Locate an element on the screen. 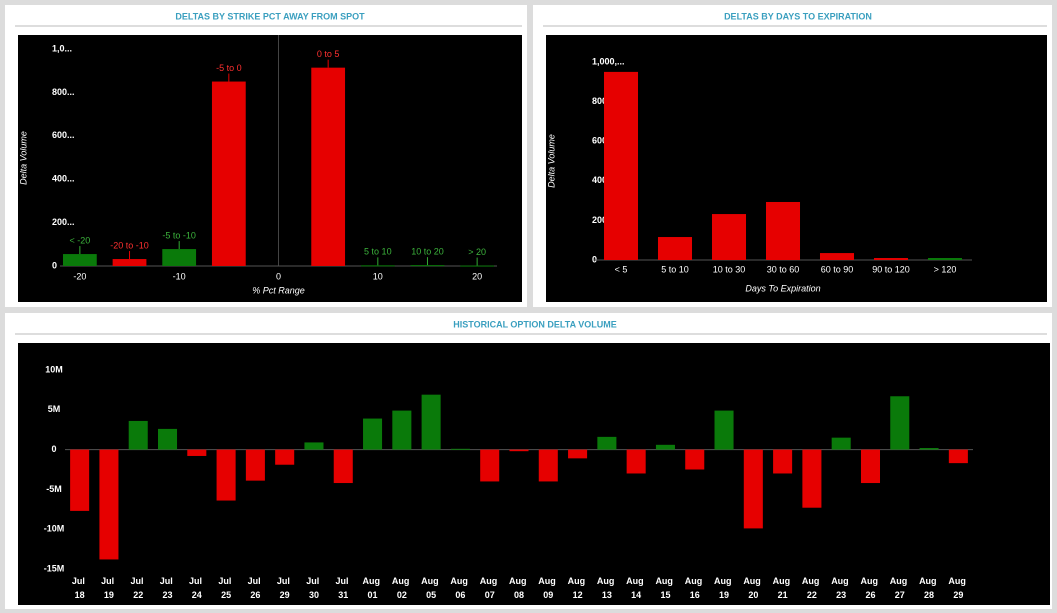 The image size is (1057, 613). x-tick-label: 5 to 10 is located at coordinates (675, 269).